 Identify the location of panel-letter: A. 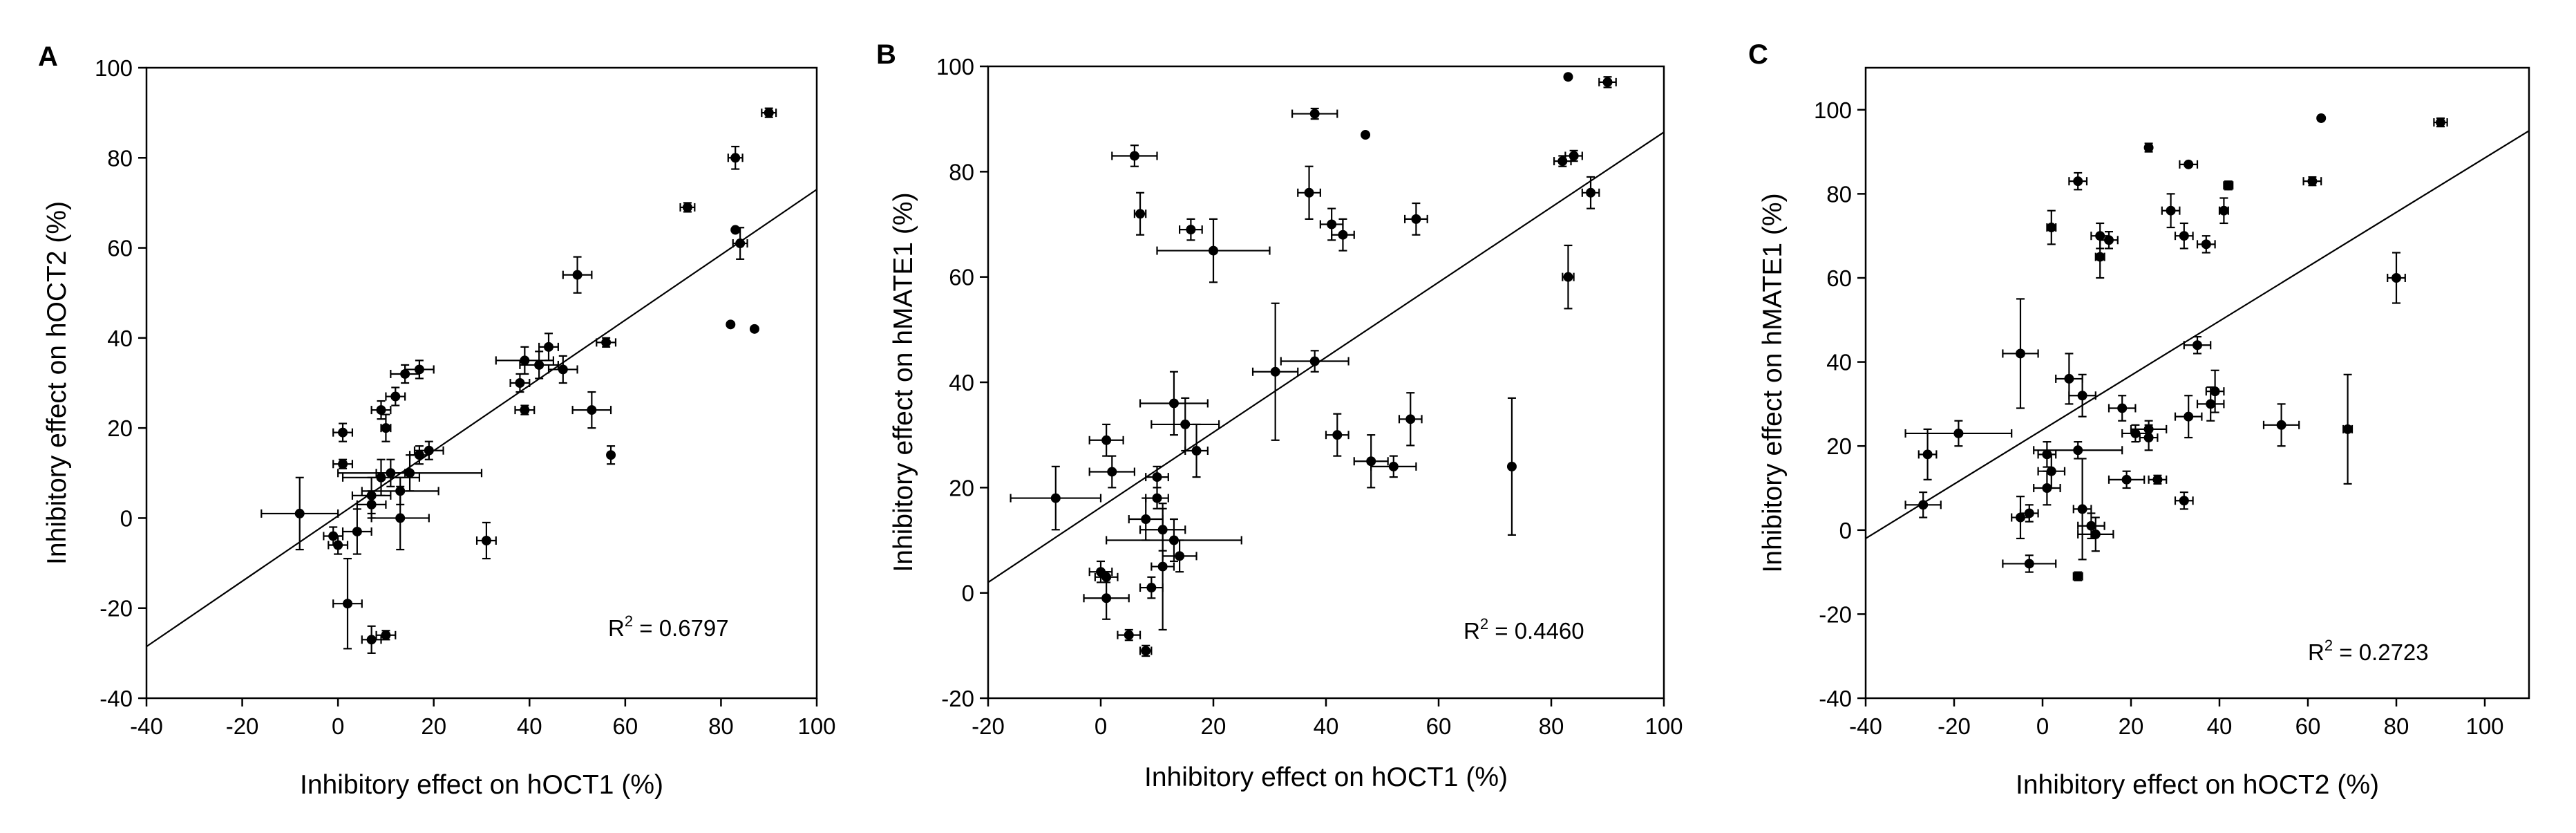
(48, 56).